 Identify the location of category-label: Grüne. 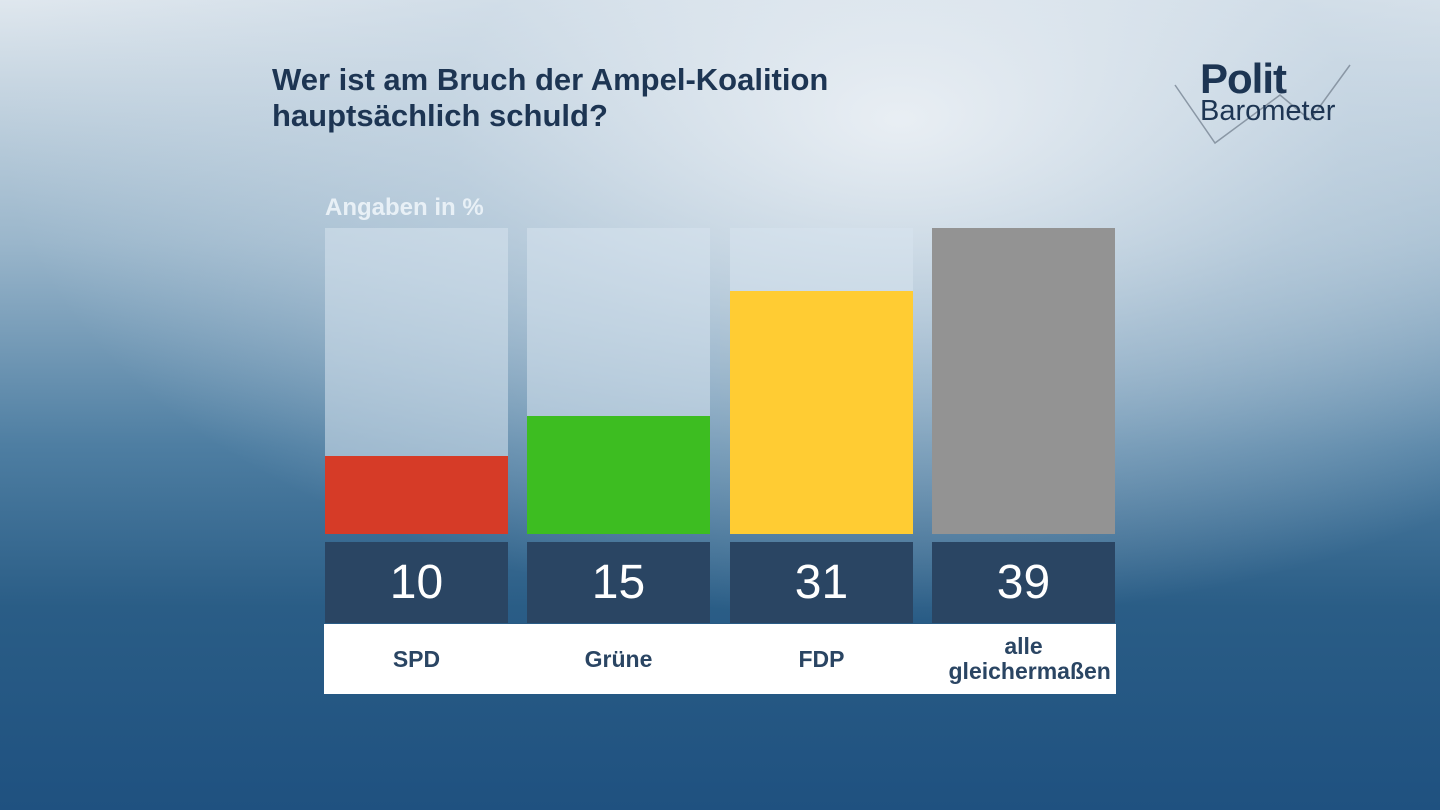
(618, 659).